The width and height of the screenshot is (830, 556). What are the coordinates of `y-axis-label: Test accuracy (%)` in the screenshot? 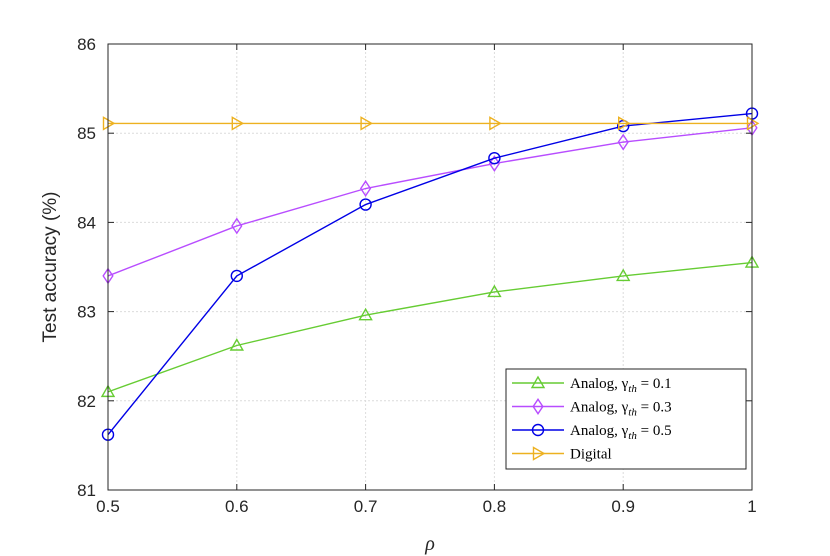 It's located at (50, 267).